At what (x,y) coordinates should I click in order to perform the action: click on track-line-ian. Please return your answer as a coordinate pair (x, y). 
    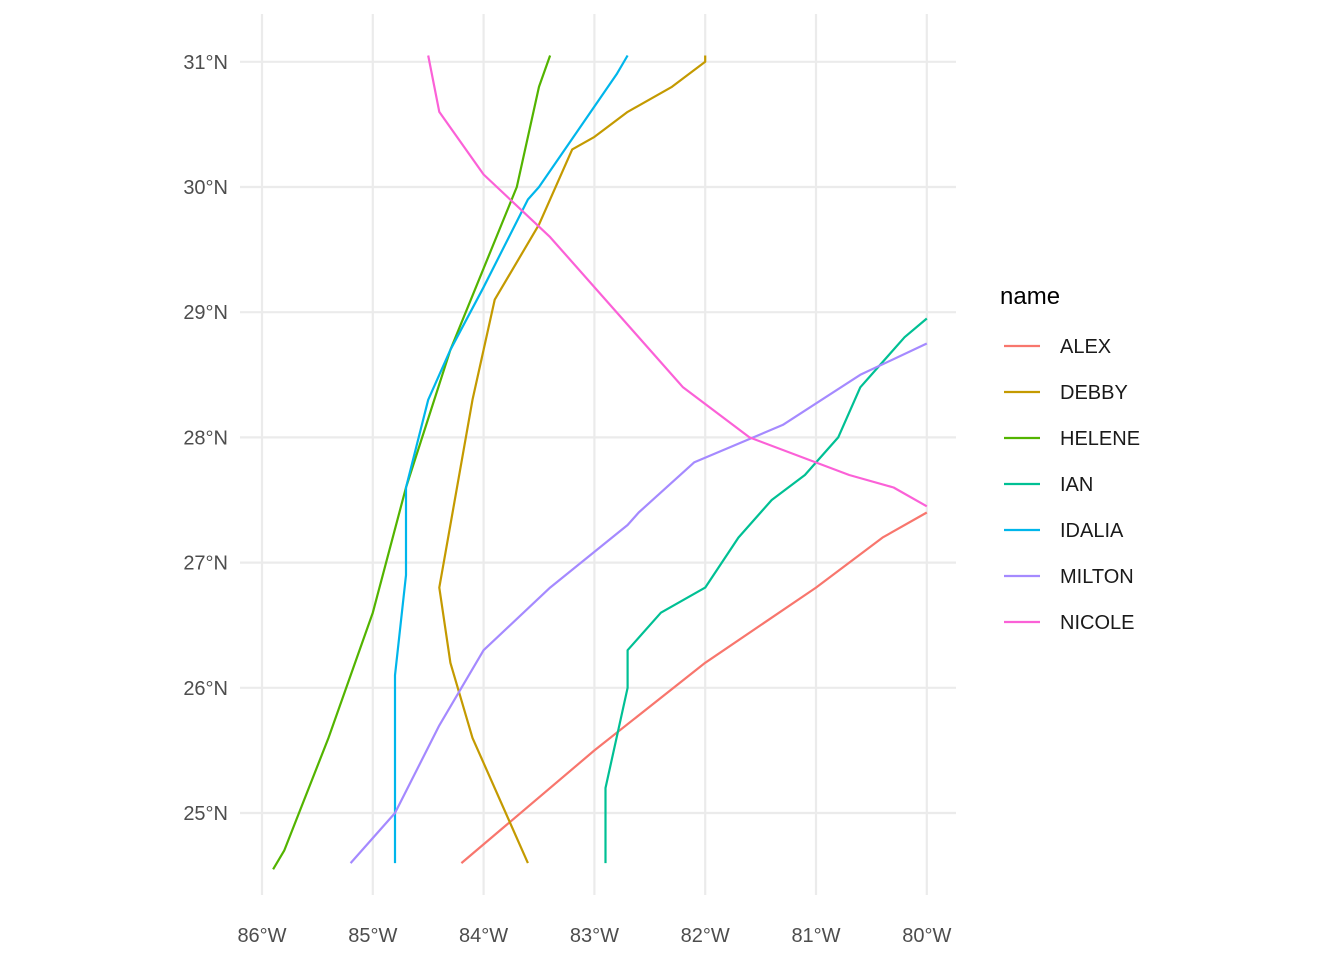
    Looking at the image, I should click on (766, 590).